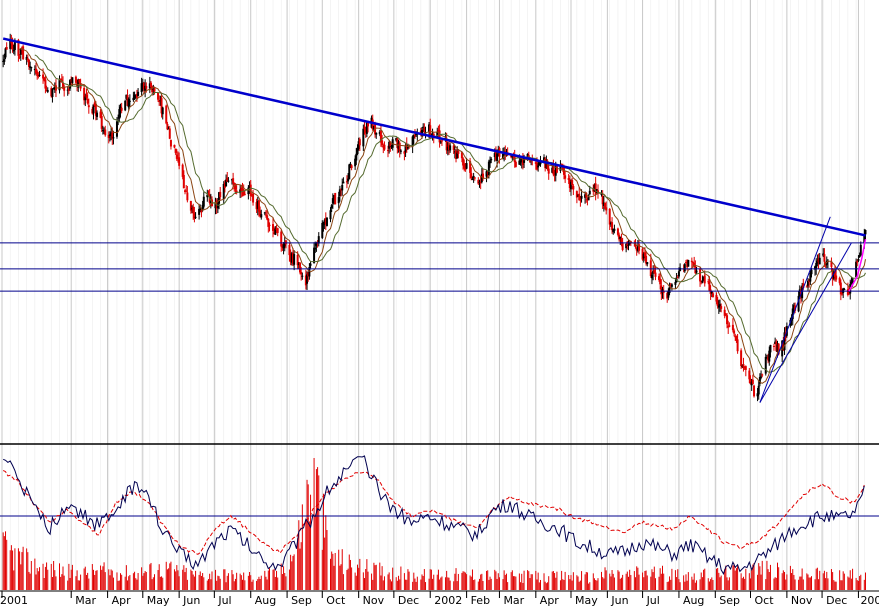 The image size is (879, 610). I want to click on x-axis-tick-label: Jul, so click(224, 600).